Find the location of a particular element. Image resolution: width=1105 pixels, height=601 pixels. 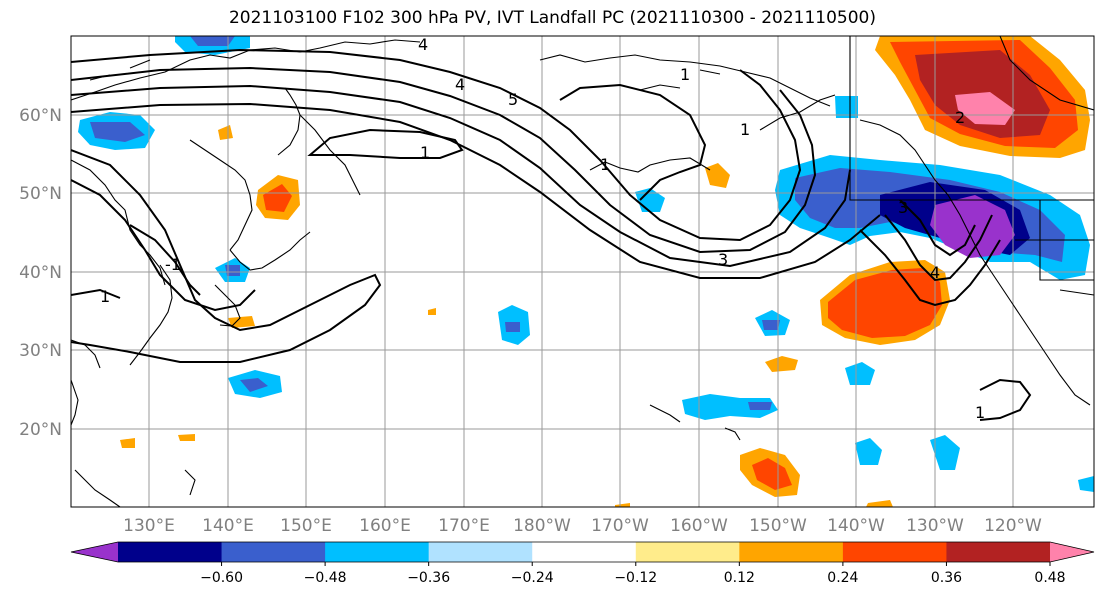

colorbar-tick-label: 0.24 is located at coordinates (842, 578).